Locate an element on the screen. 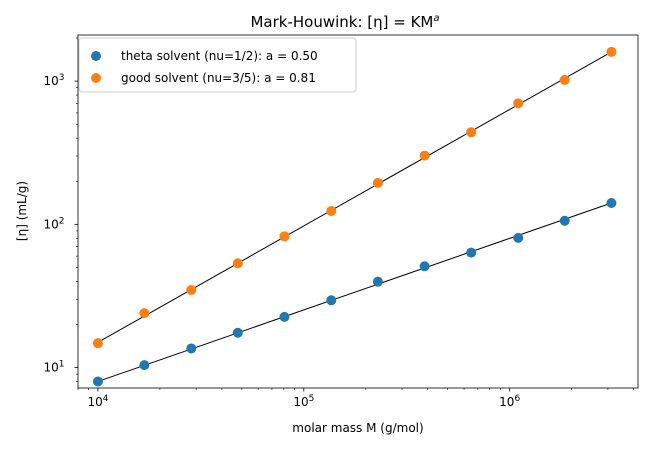 The height and width of the screenshot is (450, 650). chart-title-superscript: a is located at coordinates (436, 18).